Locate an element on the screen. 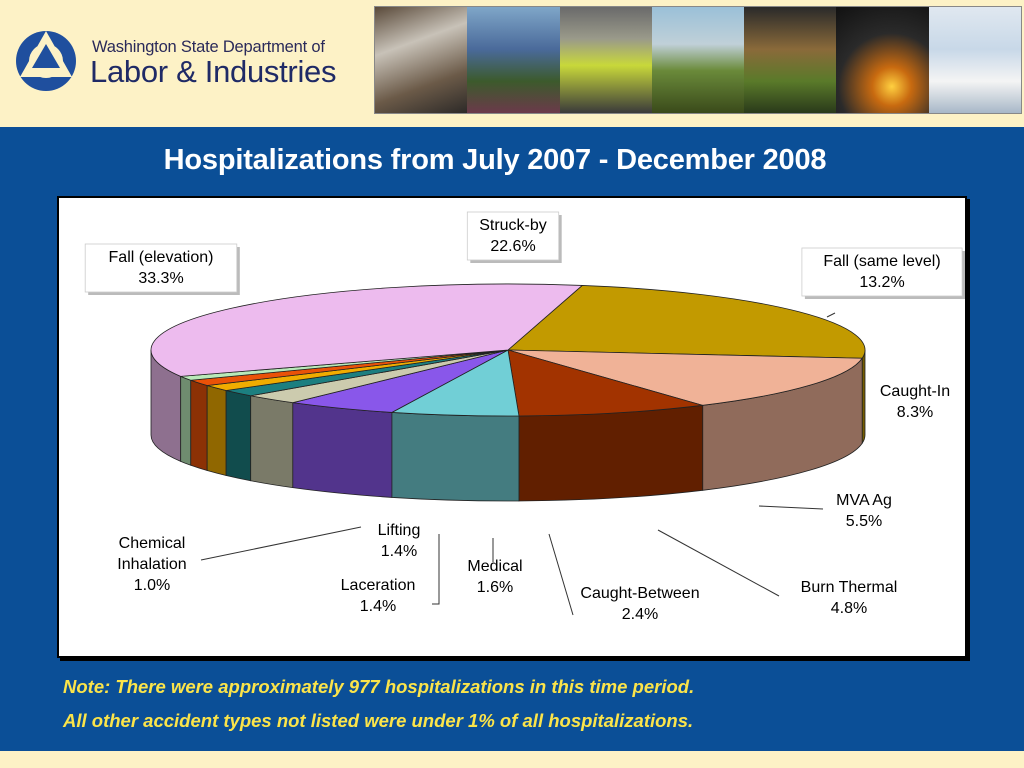 The height and width of the screenshot is (768, 1024). pie-wall-lifting is located at coordinates (199, 425).